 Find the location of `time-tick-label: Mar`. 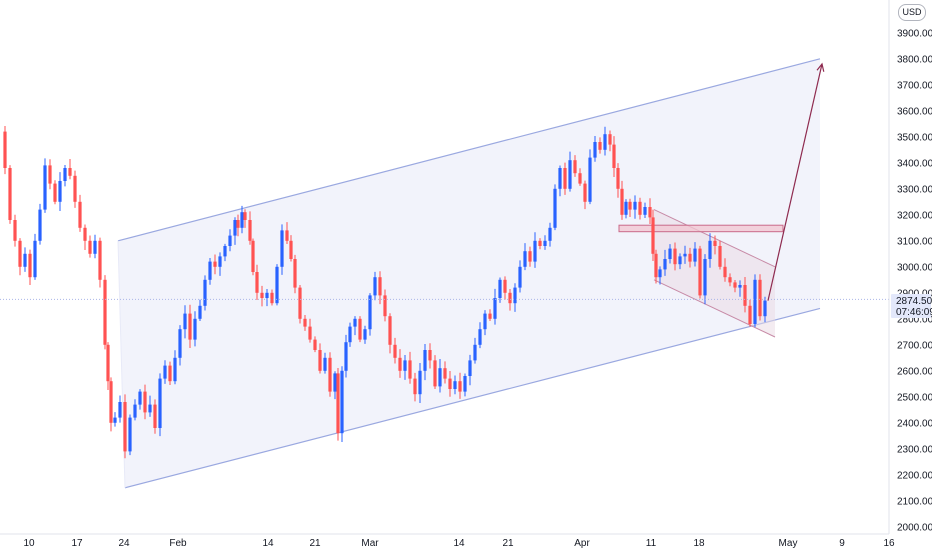

time-tick-label: Mar is located at coordinates (370, 543).